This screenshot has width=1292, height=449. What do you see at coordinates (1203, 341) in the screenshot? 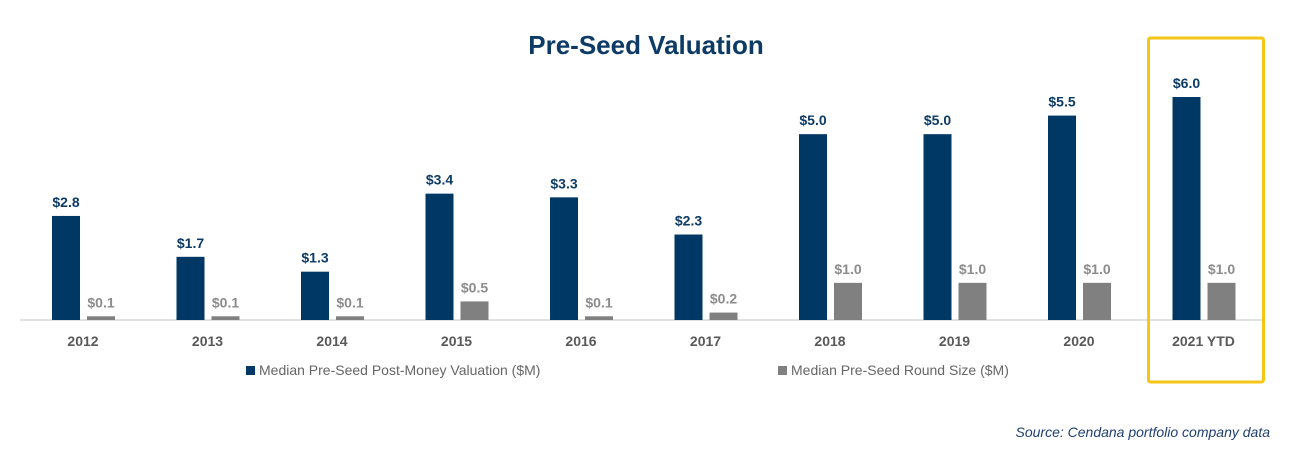
I see `x-tick-label: 2021 YTD` at bounding box center [1203, 341].